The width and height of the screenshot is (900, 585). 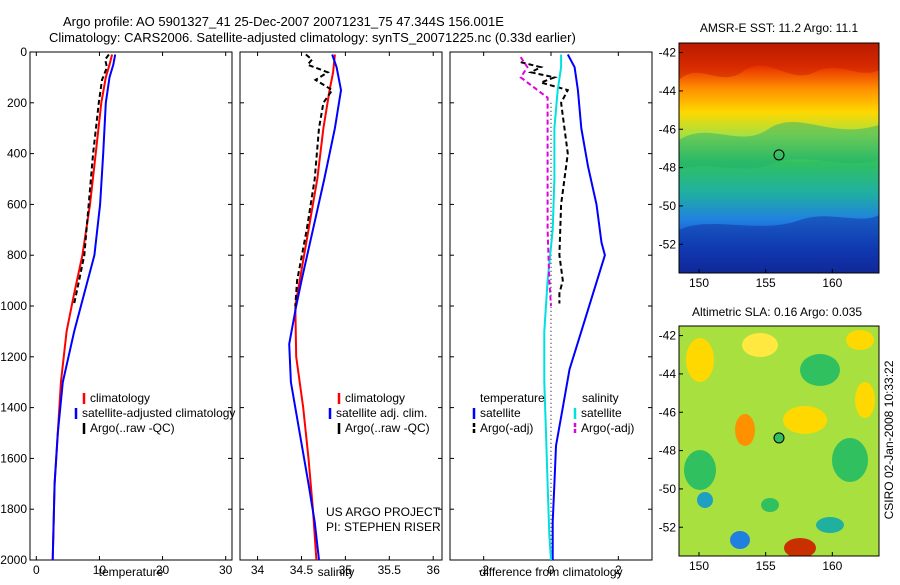 I want to click on legend-label-satellite-adj: satellite adj. clim., so click(x=381, y=413).